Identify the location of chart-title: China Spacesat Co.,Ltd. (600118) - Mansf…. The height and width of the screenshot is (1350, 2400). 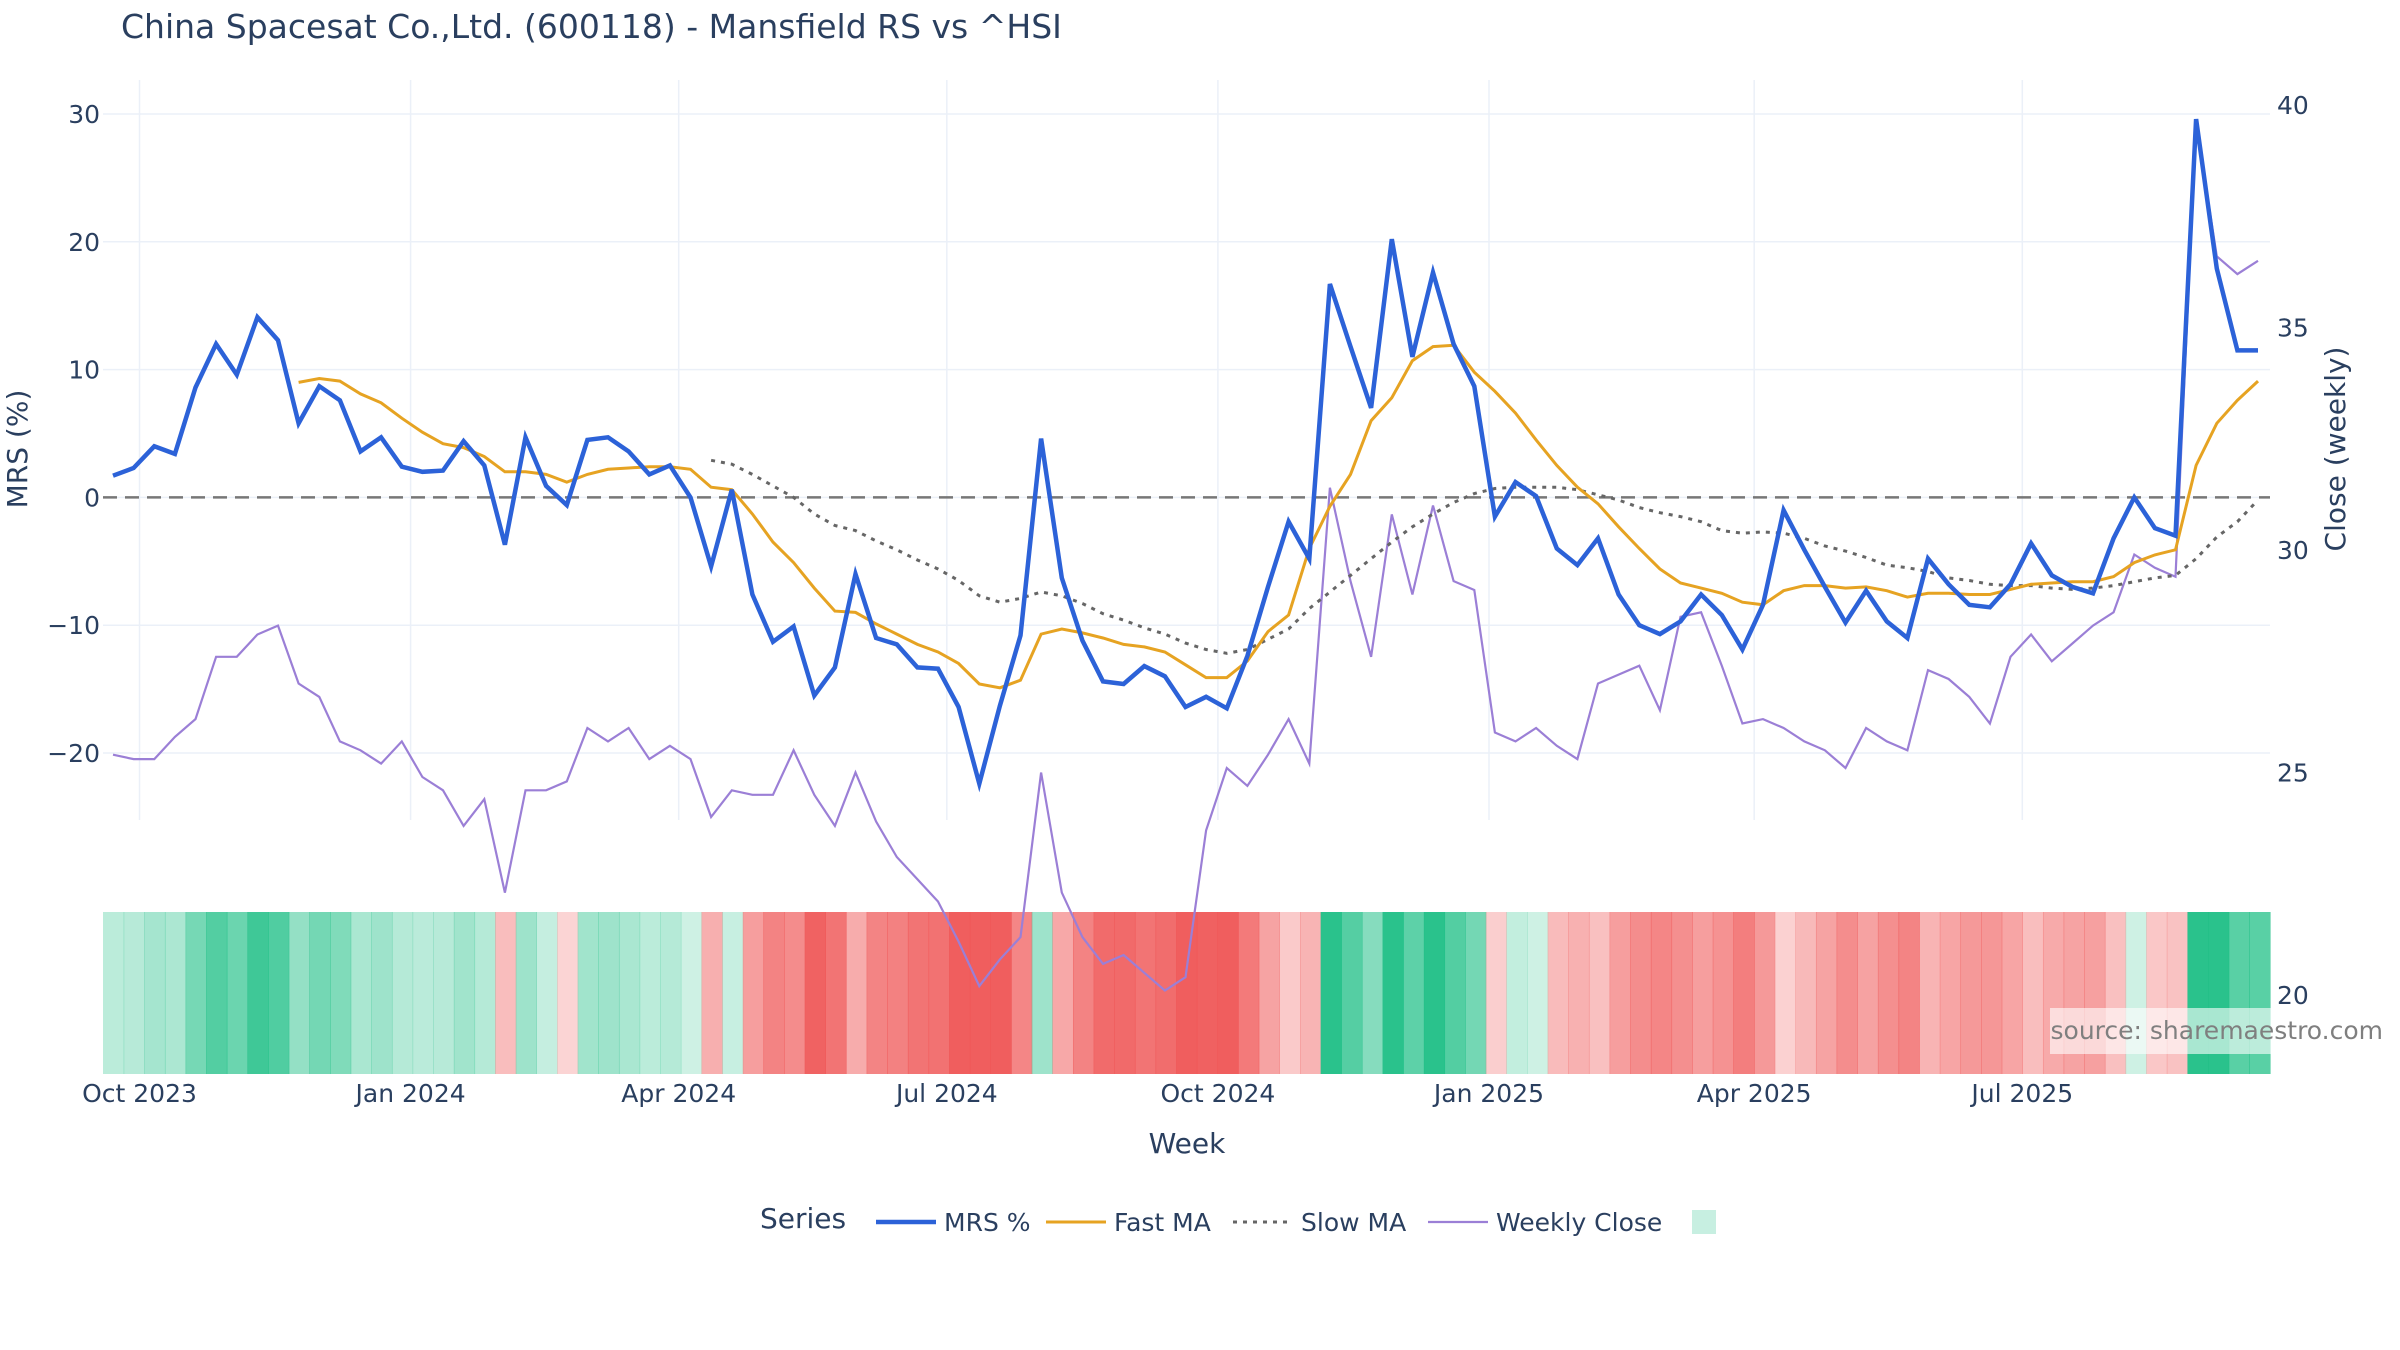
(591, 26).